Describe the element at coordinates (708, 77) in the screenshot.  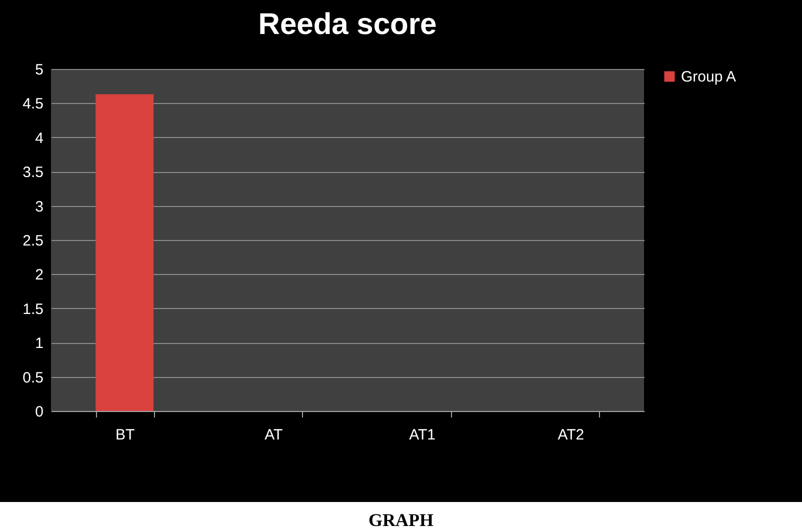
I see `legend-label: Group A` at that location.